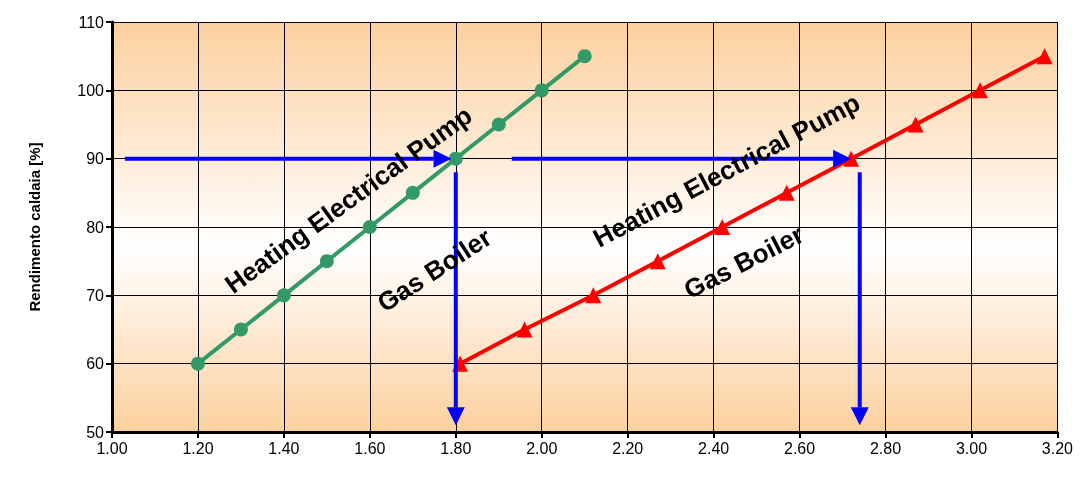 The height and width of the screenshot is (480, 1084). I want to click on x-tick-label: 1.80, so click(456, 448).